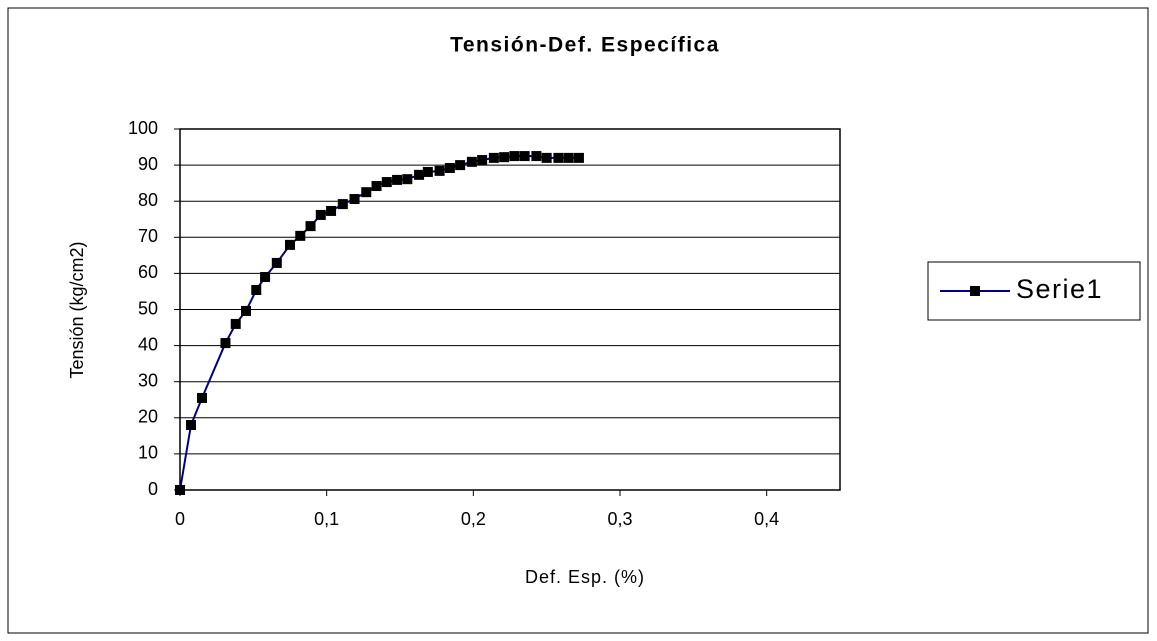 The height and width of the screenshot is (641, 1157). Describe the element at coordinates (619, 519) in the screenshot. I see `x-tick-label: 0,3` at that location.